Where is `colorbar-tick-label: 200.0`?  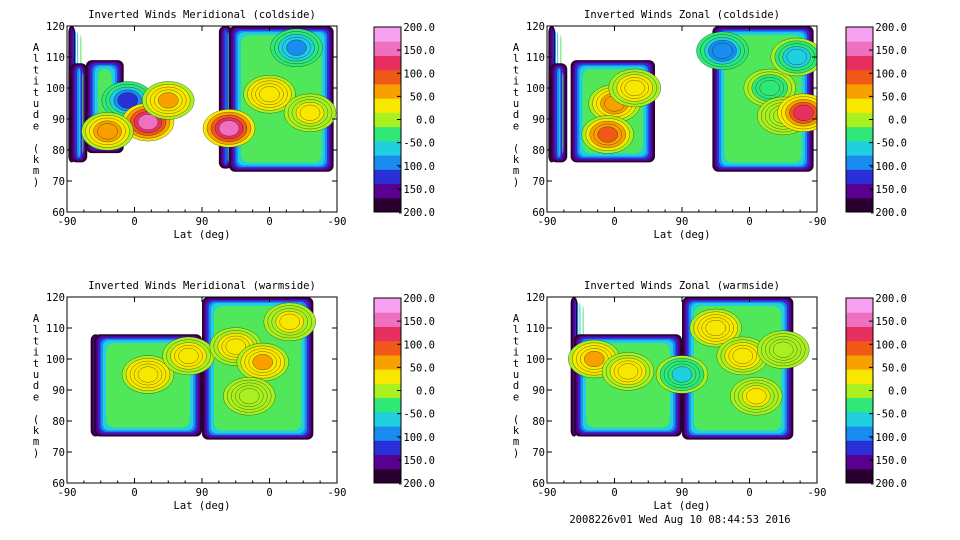
colorbar-tick-label: 200.0 is located at coordinates (419, 299).